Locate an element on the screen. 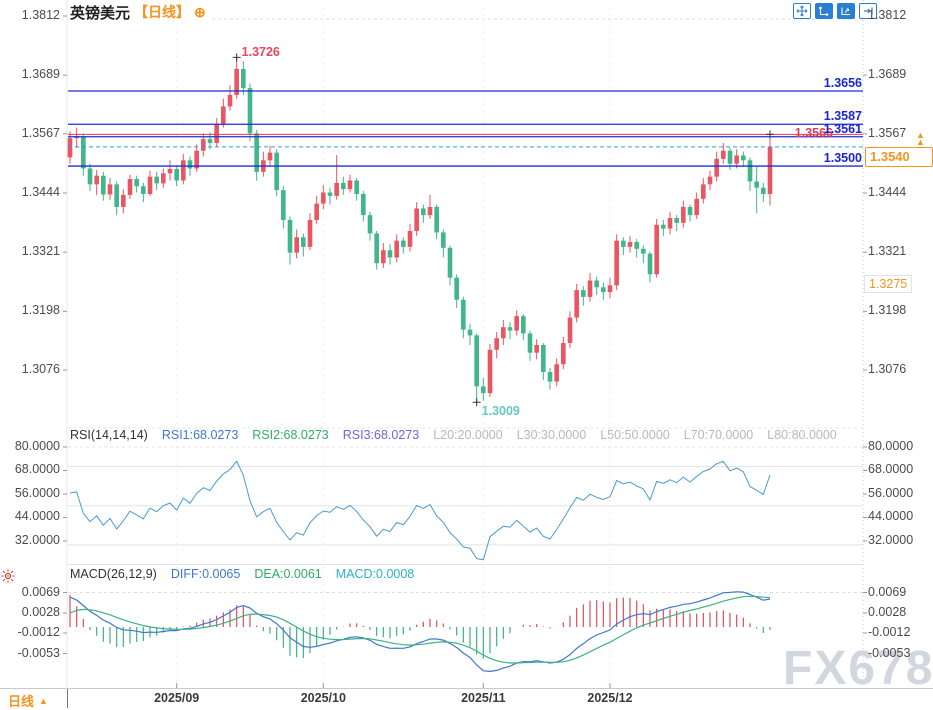 The width and height of the screenshot is (933, 710). timeframe-tag: 【日线】 is located at coordinates (162, 12).